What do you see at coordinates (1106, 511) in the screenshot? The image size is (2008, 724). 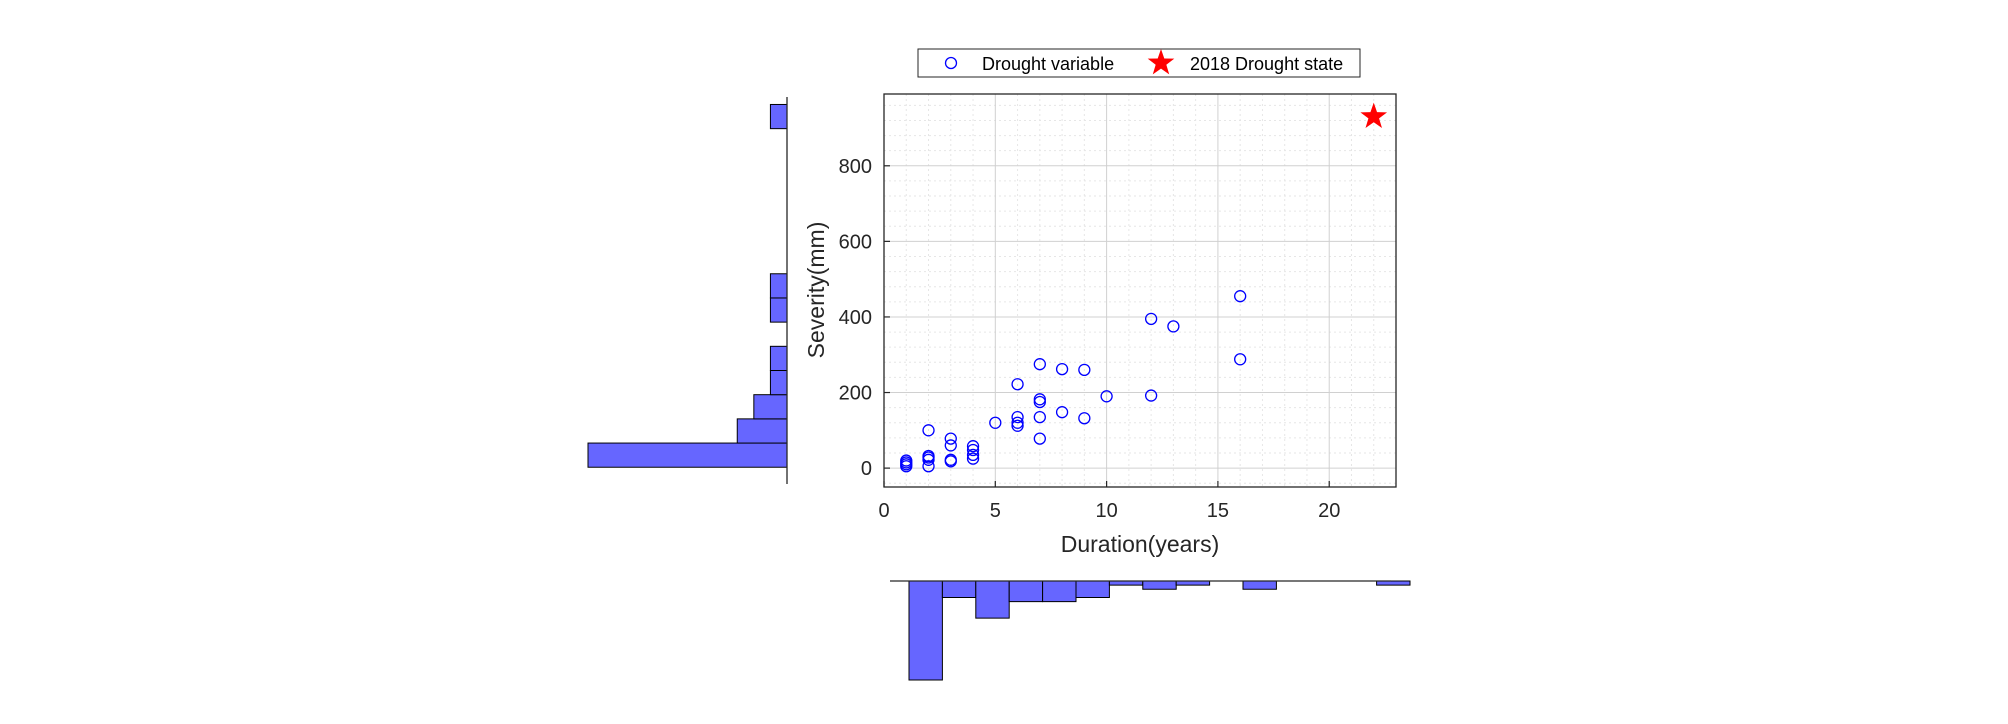 I see `x-tick-label: 10` at bounding box center [1106, 511].